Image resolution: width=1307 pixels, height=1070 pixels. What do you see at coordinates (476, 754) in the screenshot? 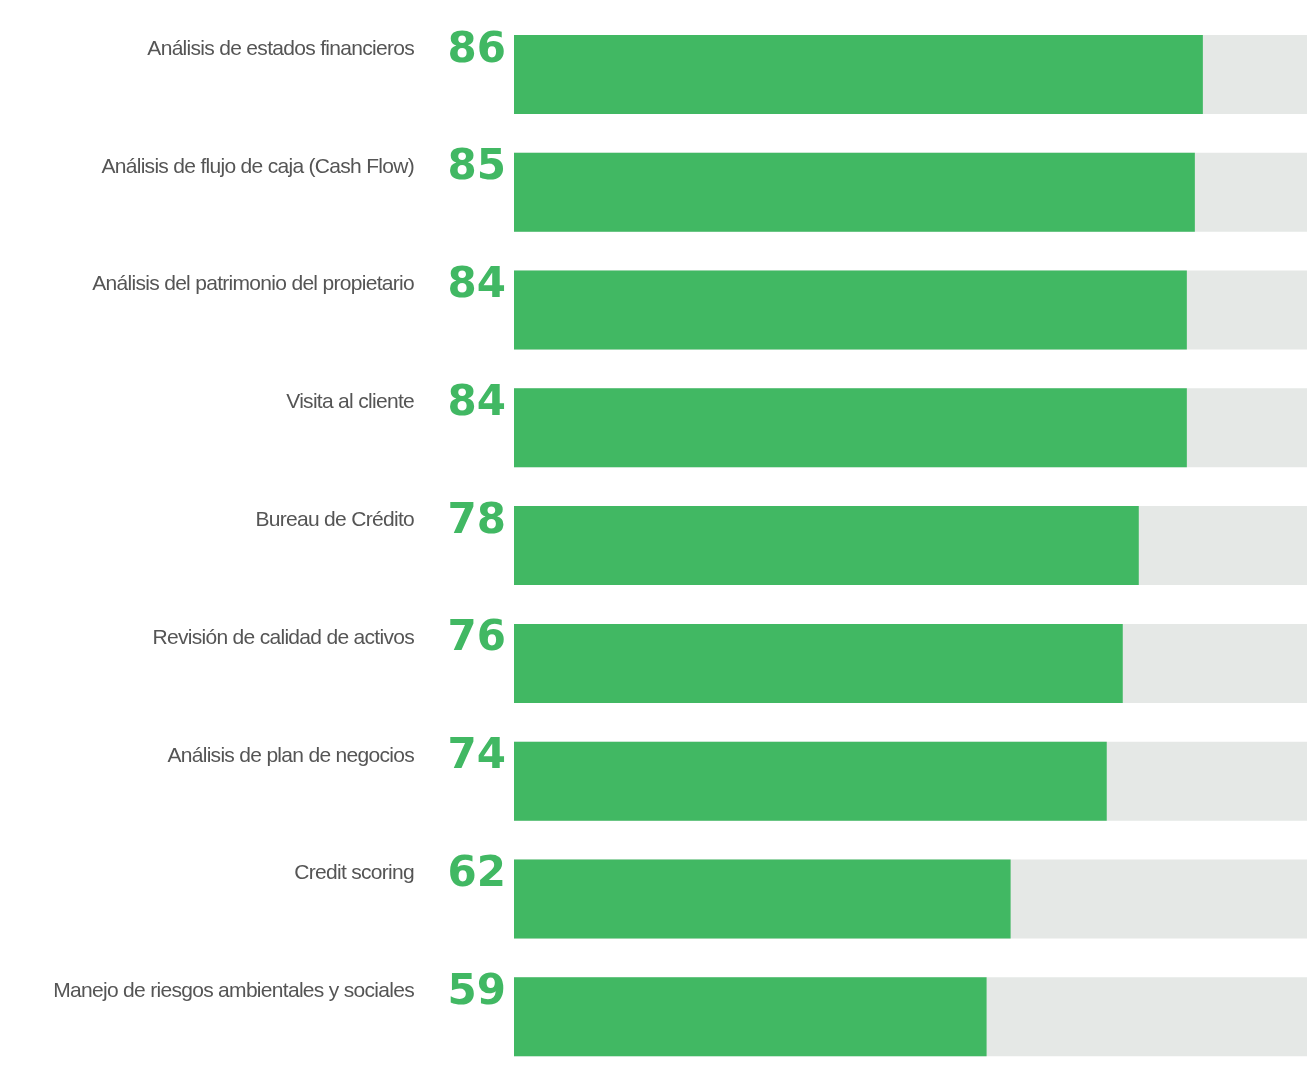
I see `data-label: 74` at bounding box center [476, 754].